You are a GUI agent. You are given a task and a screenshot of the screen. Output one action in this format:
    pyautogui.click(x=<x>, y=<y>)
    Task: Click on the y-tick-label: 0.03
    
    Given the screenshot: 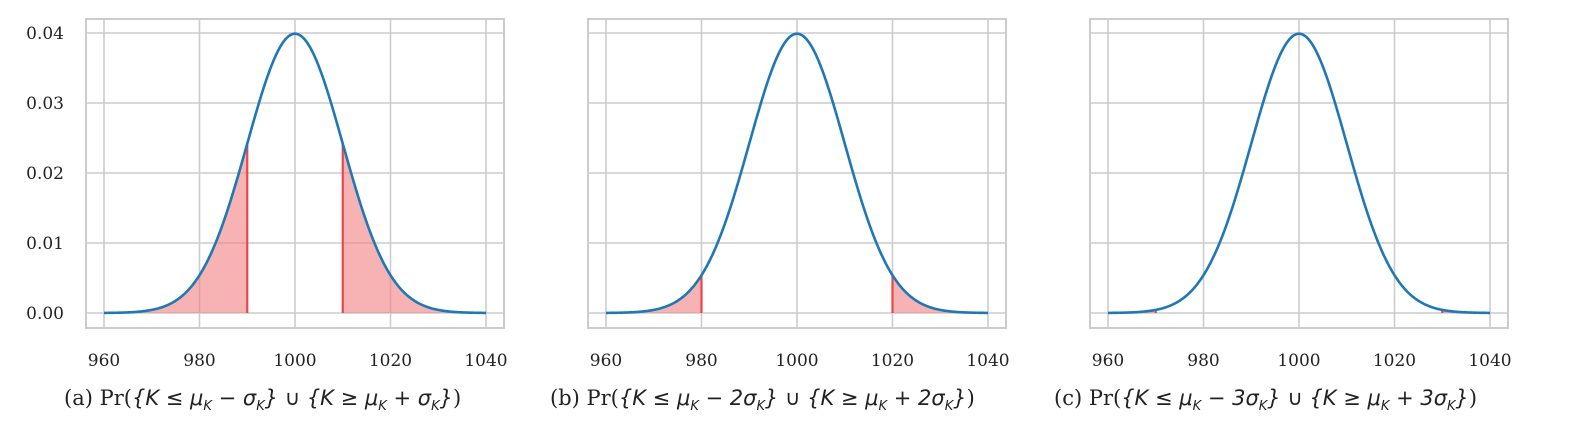 What is the action you would take?
    pyautogui.click(x=45, y=104)
    